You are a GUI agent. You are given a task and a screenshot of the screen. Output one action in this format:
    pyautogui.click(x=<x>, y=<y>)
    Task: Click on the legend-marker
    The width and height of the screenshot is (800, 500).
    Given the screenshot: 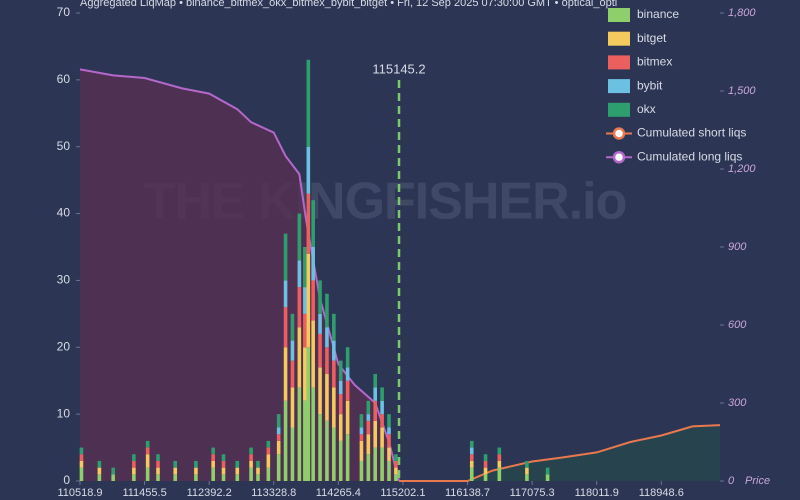 What is the action you would take?
    pyautogui.click(x=619, y=157)
    